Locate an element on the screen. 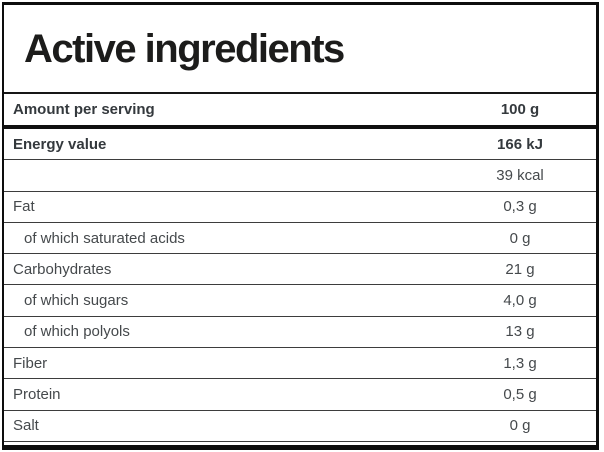 This screenshot has height=452, width=604. table-row: Protein 0,5 g is located at coordinates (300, 395).